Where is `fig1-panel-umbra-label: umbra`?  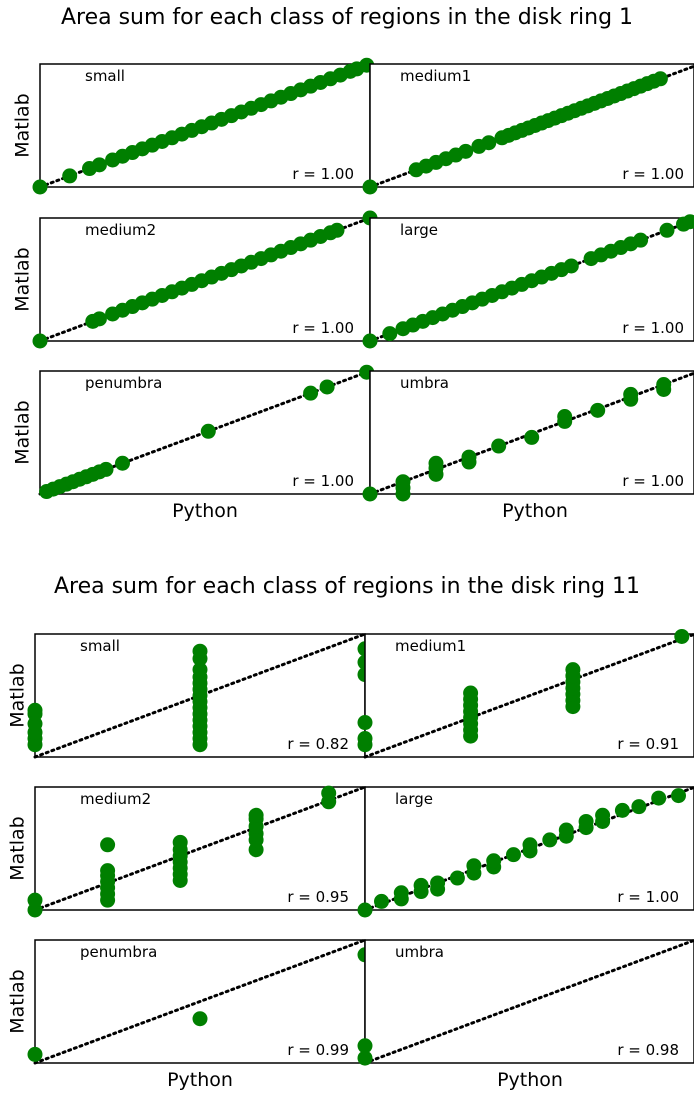 fig1-panel-umbra-label: umbra is located at coordinates (424, 383).